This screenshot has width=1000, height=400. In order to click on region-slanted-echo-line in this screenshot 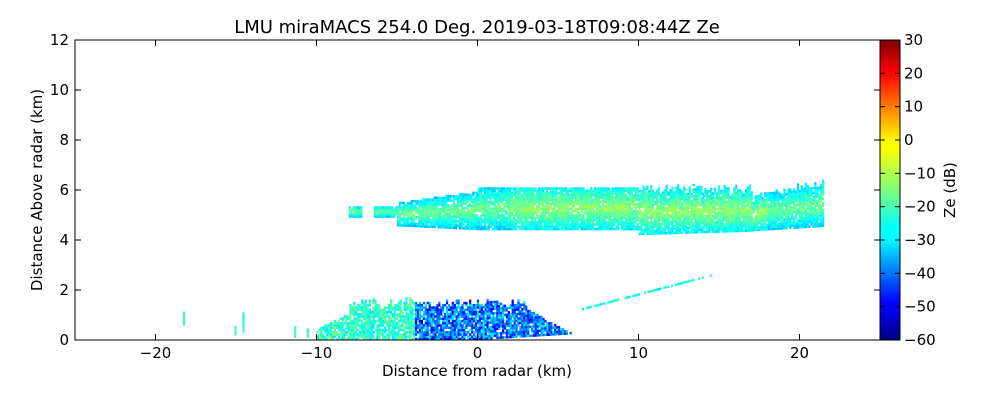, I will do `click(647, 292)`.